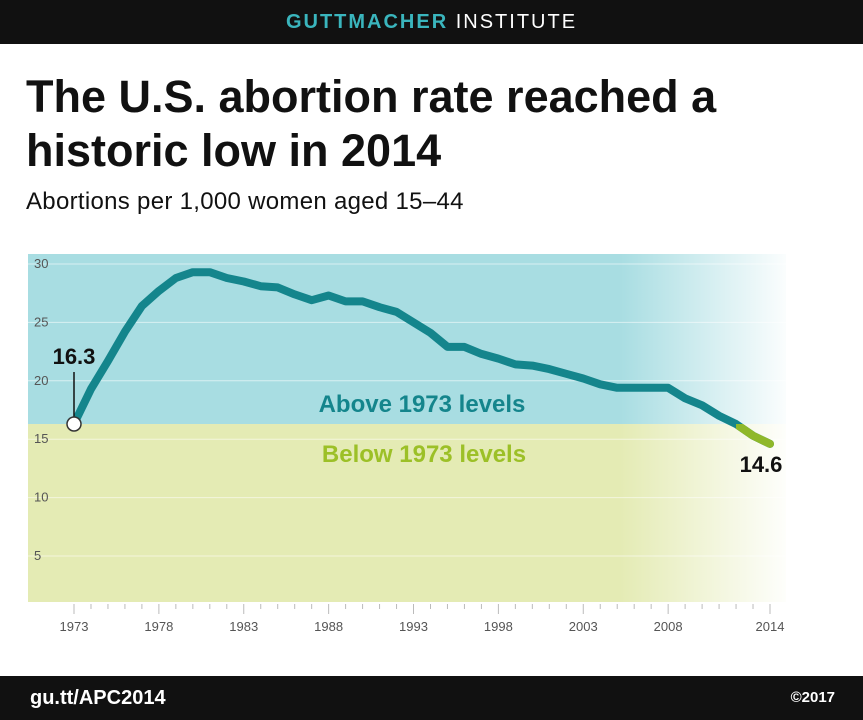 Image resolution: width=863 pixels, height=720 pixels. What do you see at coordinates (431, 698) in the screenshot?
I see `footer-bar: gu.tt/APC2014 ©2017` at bounding box center [431, 698].